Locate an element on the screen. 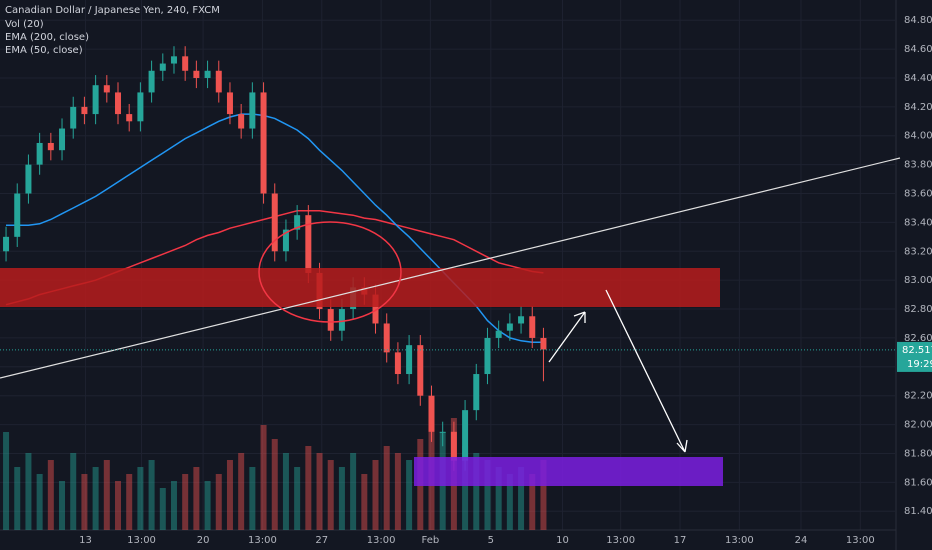 The image size is (932, 550). x-tick-label: Feb is located at coordinates (431, 540).